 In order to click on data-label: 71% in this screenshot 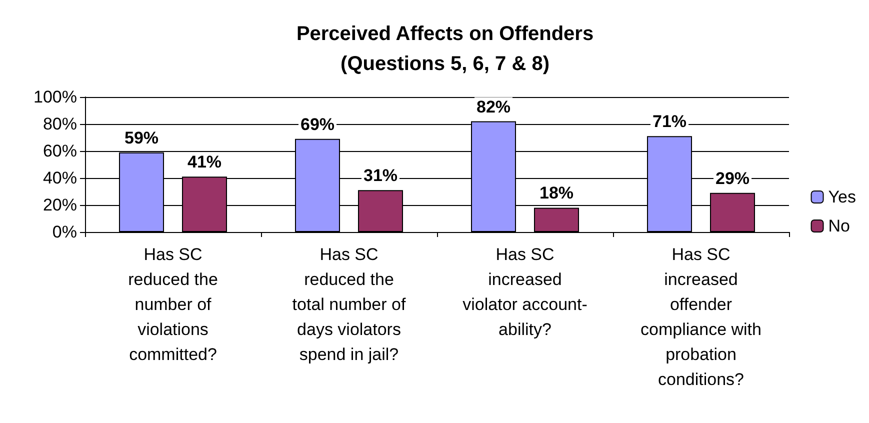, I will do `click(669, 122)`.